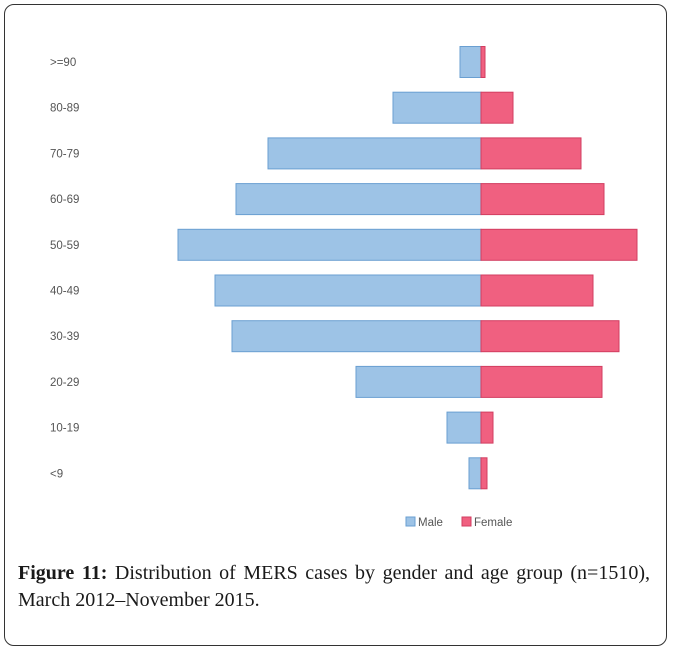  I want to click on legend-label-female: Female, so click(493, 523).